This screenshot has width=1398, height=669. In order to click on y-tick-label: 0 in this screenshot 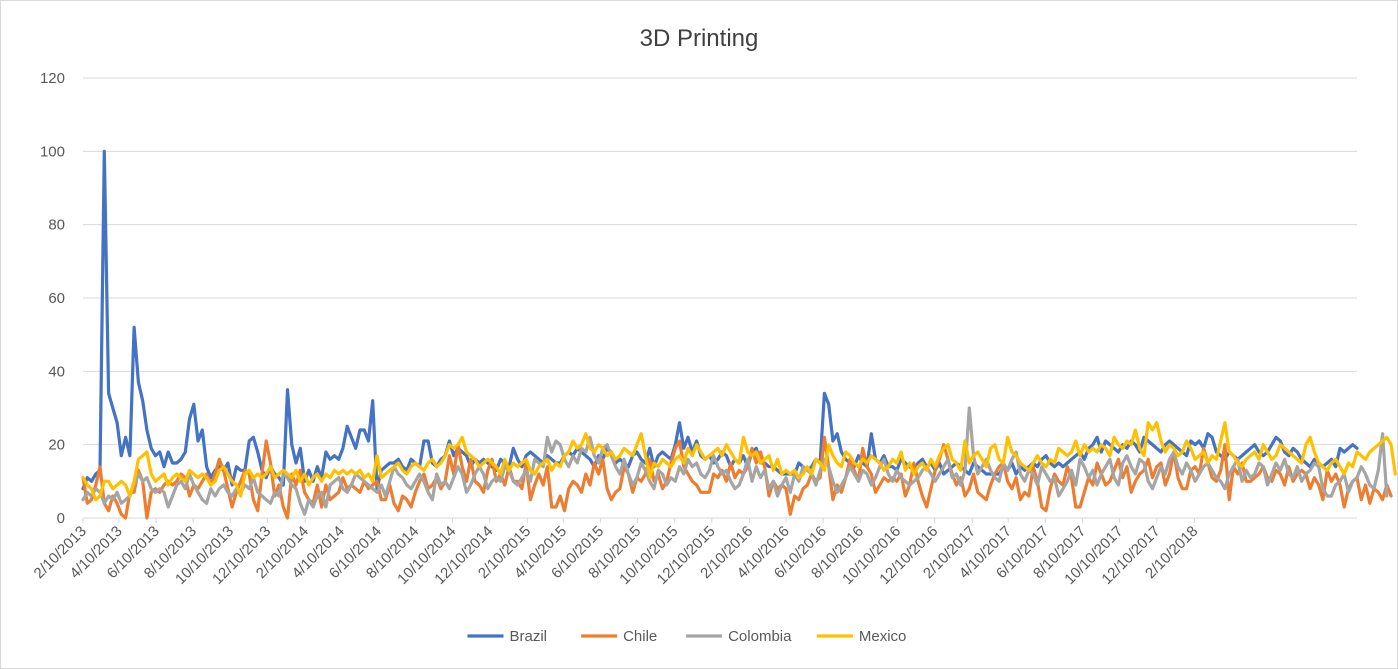, I will do `click(61, 518)`.